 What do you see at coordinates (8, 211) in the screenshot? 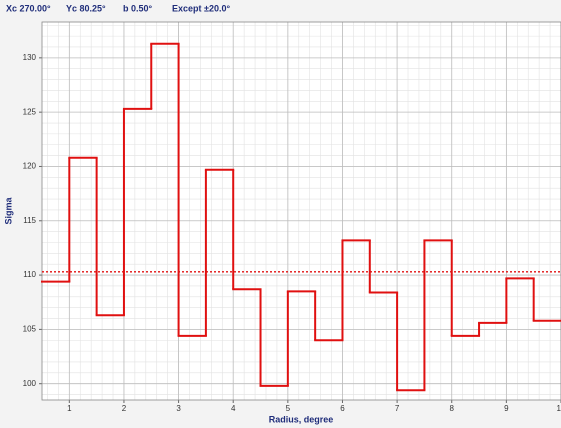
I see `y-axis-label: Sigma` at bounding box center [8, 211].